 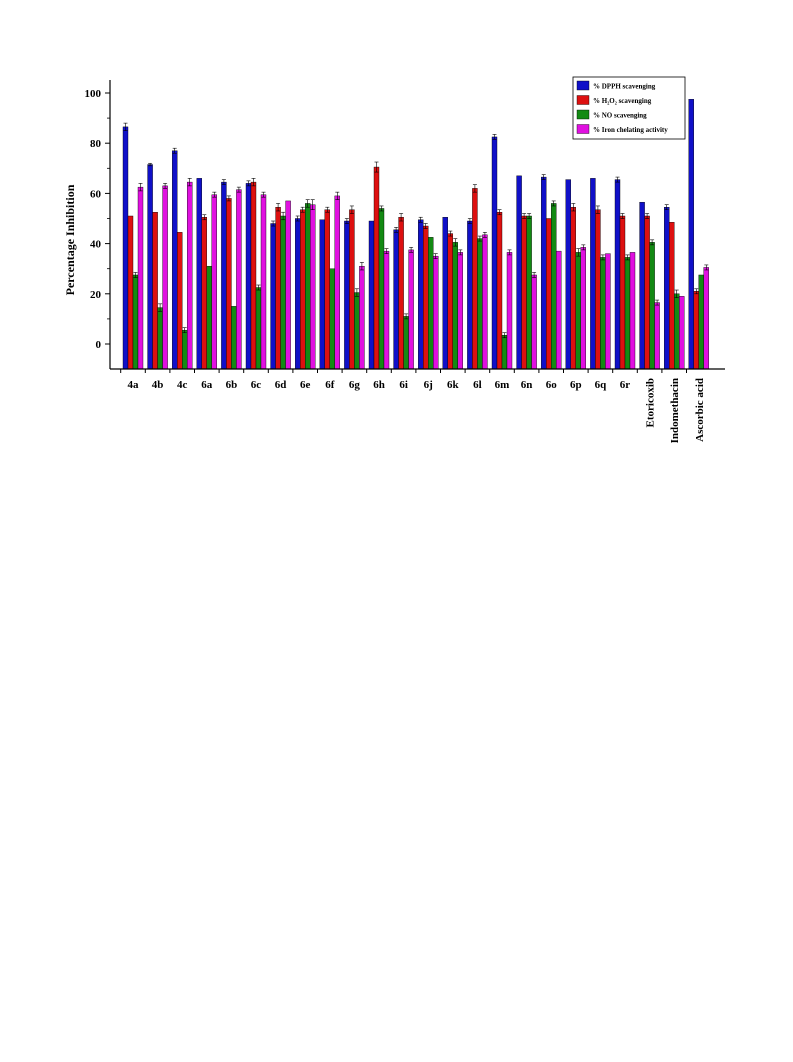 I want to click on x-tick-label: 6a, so click(x=207, y=385).